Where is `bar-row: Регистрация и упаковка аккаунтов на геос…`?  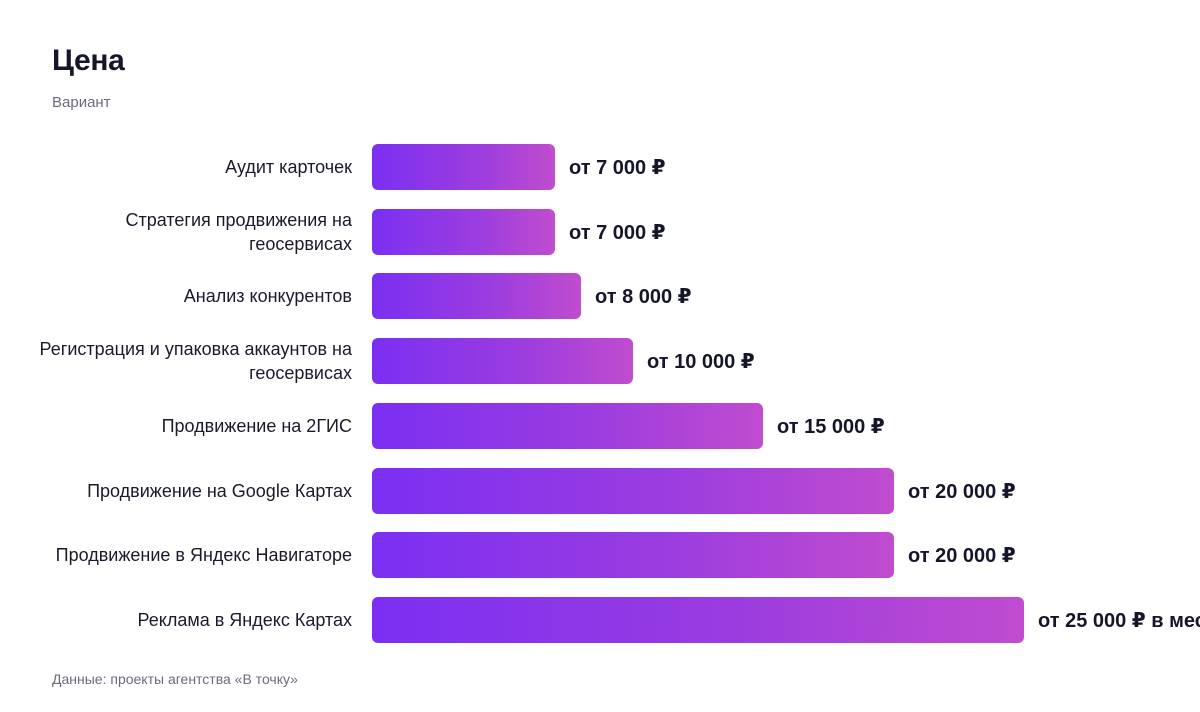
bar-row: Регистрация и упаковка аккаунтов на геос… is located at coordinates (600, 361).